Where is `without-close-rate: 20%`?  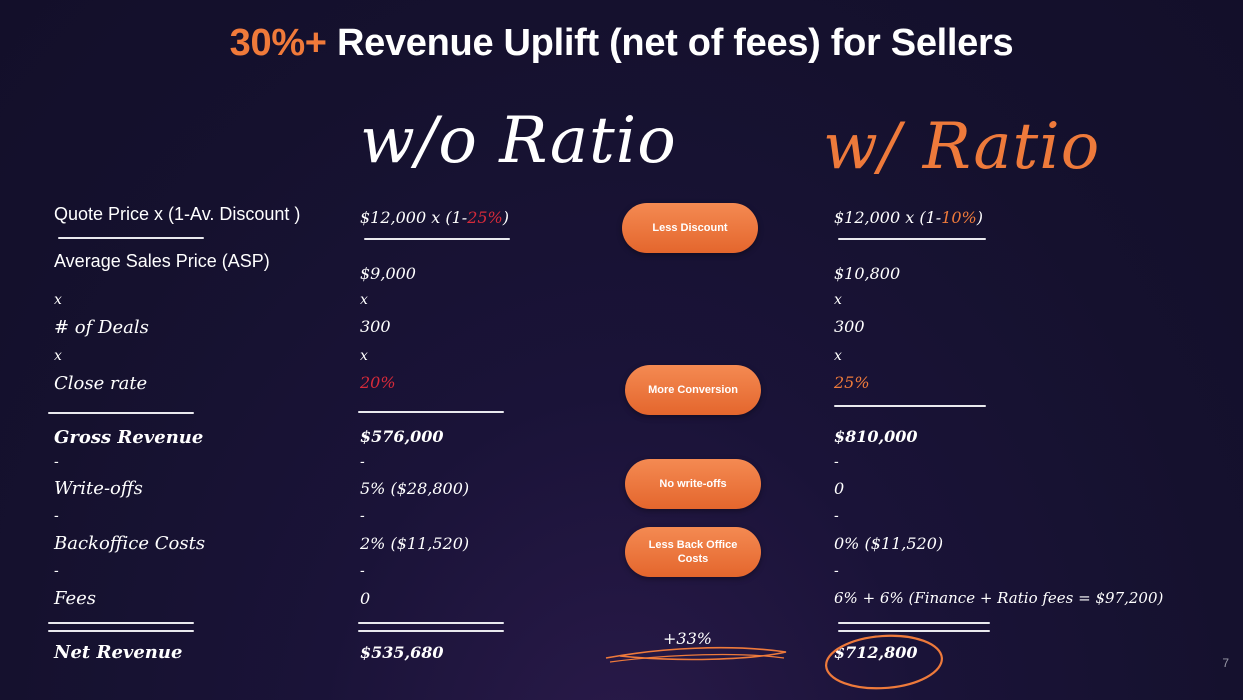
without-close-rate: 20% is located at coordinates (378, 382).